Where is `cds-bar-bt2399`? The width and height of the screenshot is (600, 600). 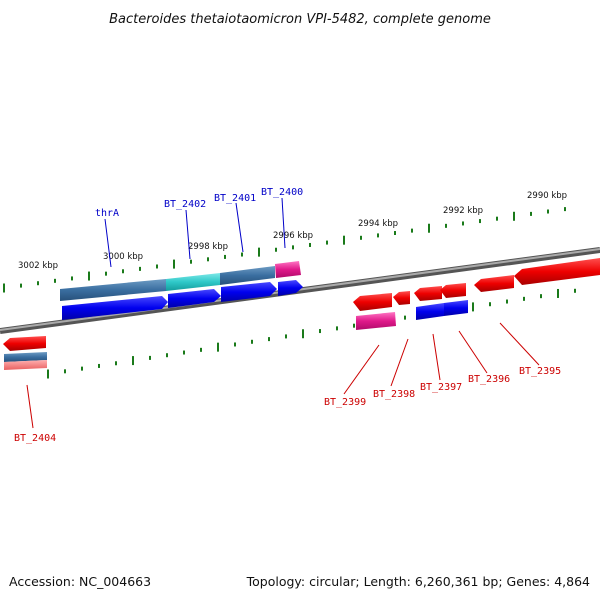
cds-bar-bt2399 is located at coordinates (376, 321).